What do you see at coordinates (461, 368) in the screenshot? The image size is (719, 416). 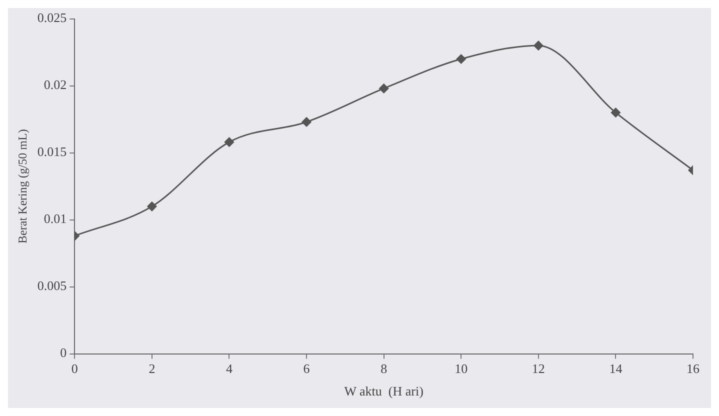 I see `x-tick-label: 10` at bounding box center [461, 368].